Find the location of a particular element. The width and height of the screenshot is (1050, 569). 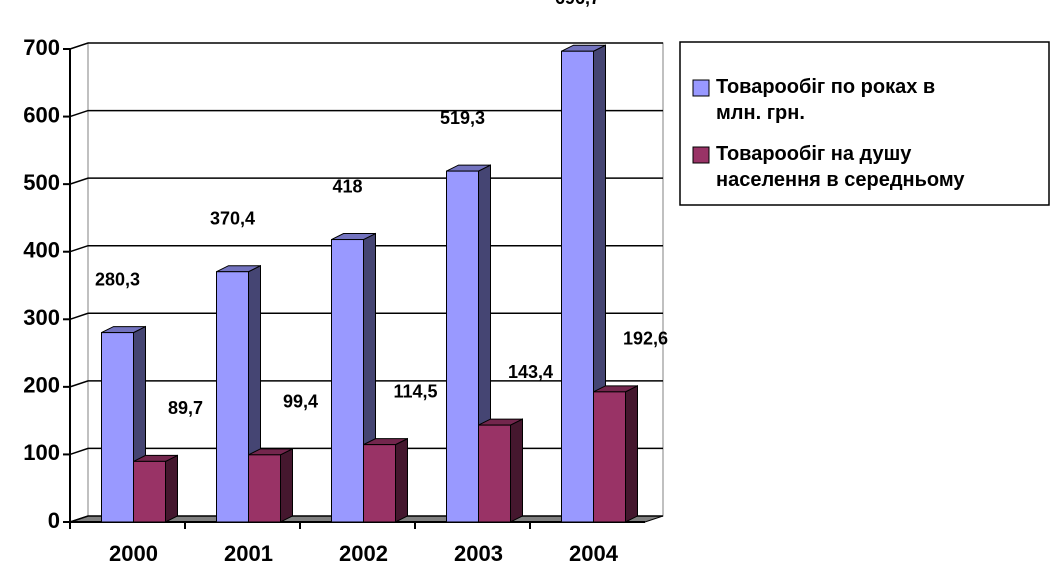

value-label: 519,3 is located at coordinates (462, 118).